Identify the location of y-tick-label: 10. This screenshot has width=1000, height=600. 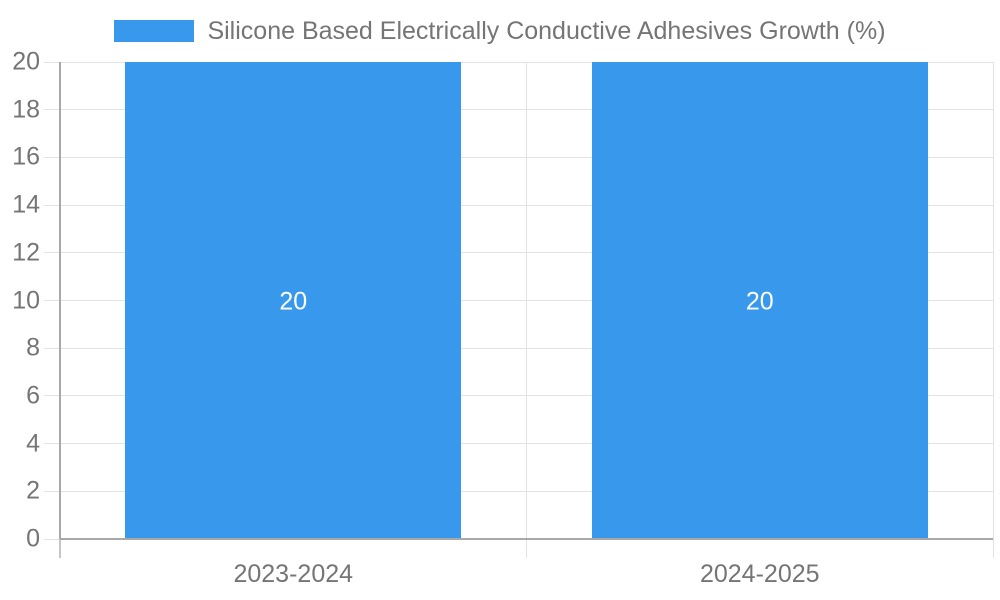
(26, 300).